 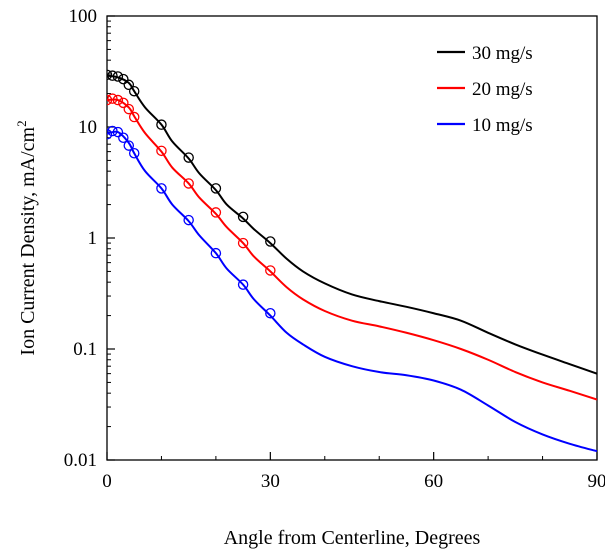 What do you see at coordinates (433, 481) in the screenshot?
I see `x-tick-label: 60` at bounding box center [433, 481].